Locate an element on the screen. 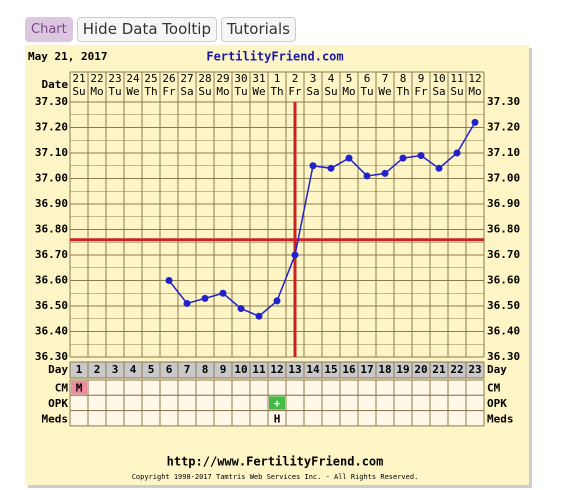 The height and width of the screenshot is (490, 564). day-number: 12 is located at coordinates (276, 369).